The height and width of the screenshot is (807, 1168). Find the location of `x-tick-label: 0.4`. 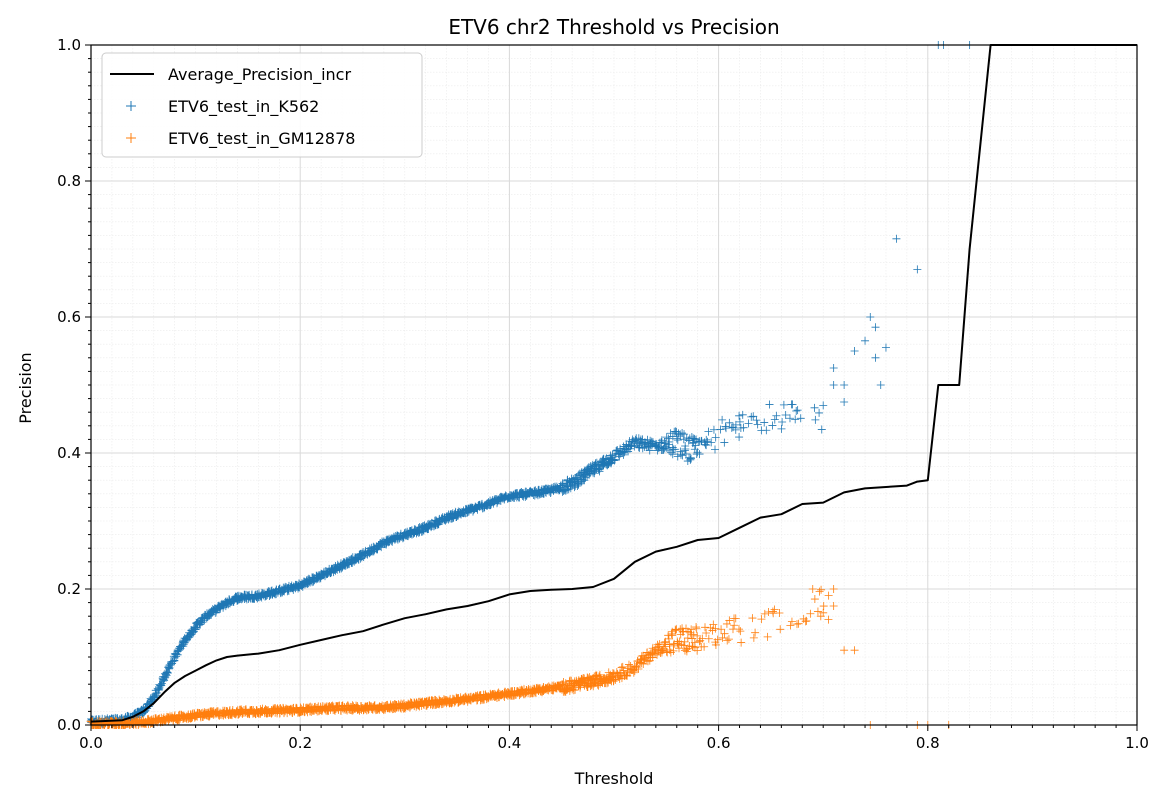

x-tick-label: 0.4 is located at coordinates (509, 743).